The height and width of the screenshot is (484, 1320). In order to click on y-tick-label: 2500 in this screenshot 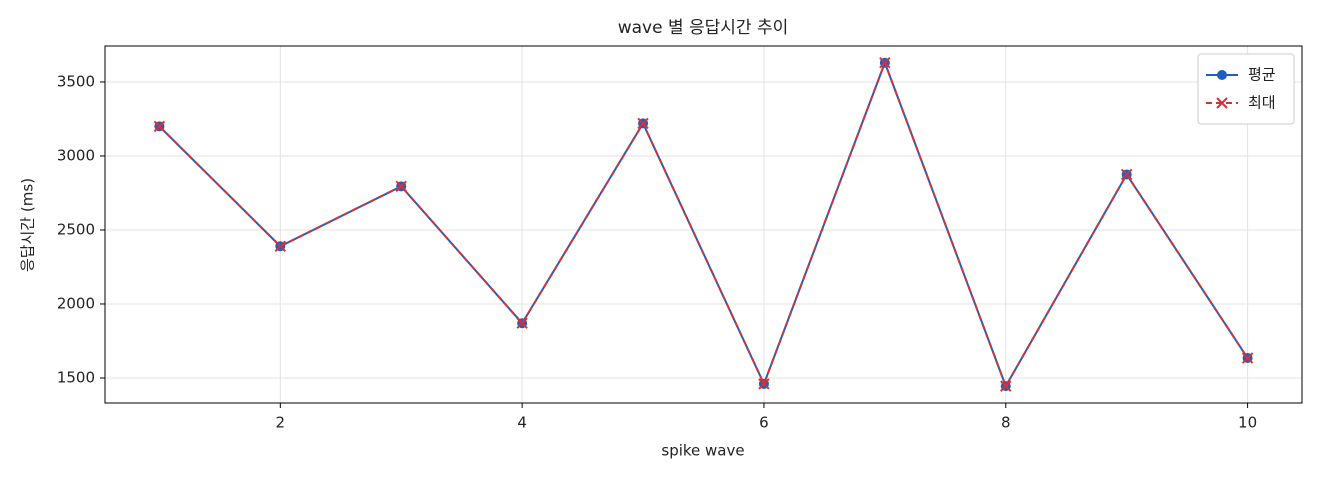, I will do `click(76, 229)`.